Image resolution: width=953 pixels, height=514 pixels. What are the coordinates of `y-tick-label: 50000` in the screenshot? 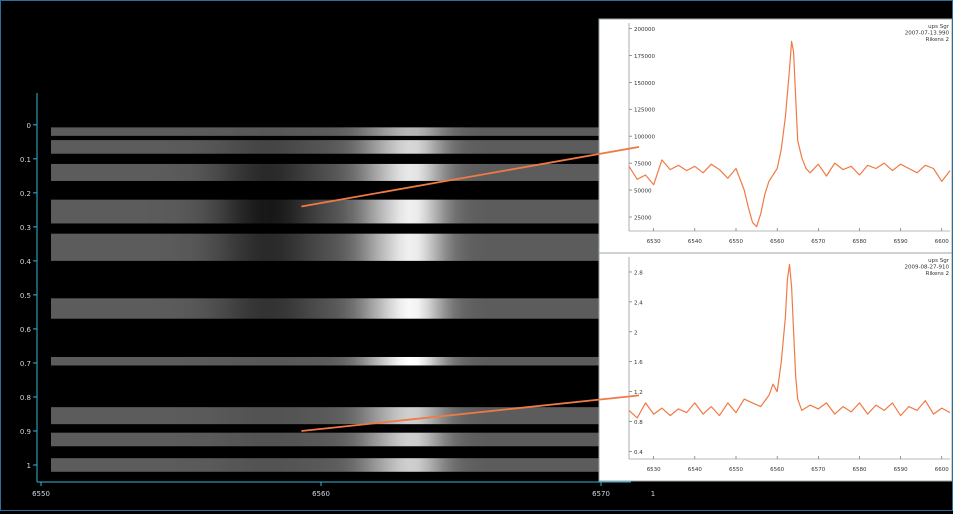 It's located at (643, 192).